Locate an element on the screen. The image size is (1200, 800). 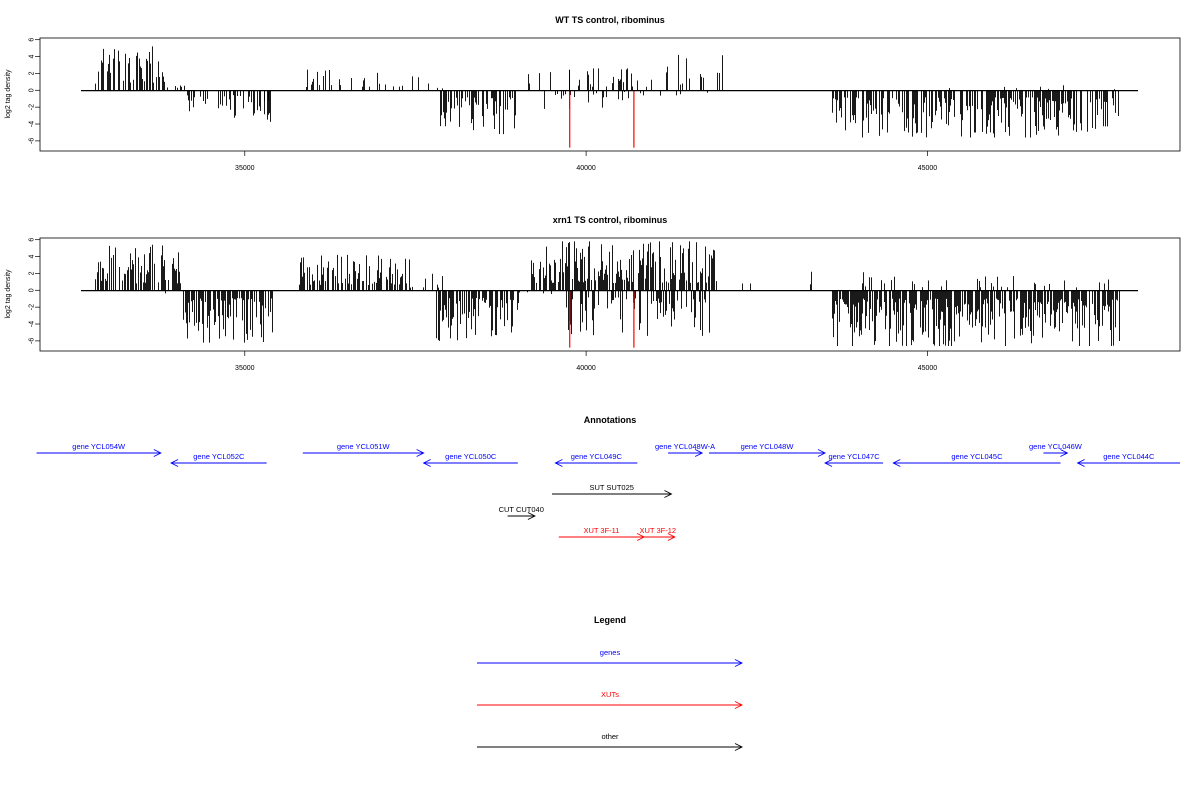
feature-label: gene YCL050C is located at coordinates (471, 456).